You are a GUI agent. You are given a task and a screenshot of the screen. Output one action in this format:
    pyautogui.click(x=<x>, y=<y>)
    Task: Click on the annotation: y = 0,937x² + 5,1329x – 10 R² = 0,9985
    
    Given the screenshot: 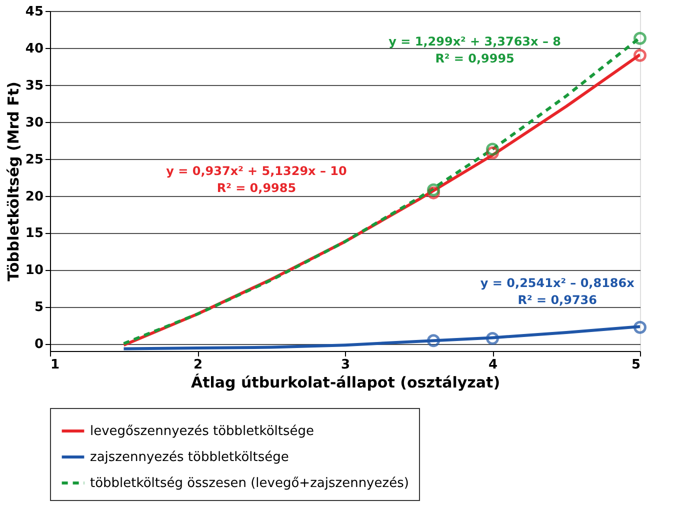 What is the action you would take?
    pyautogui.click(x=256, y=179)
    